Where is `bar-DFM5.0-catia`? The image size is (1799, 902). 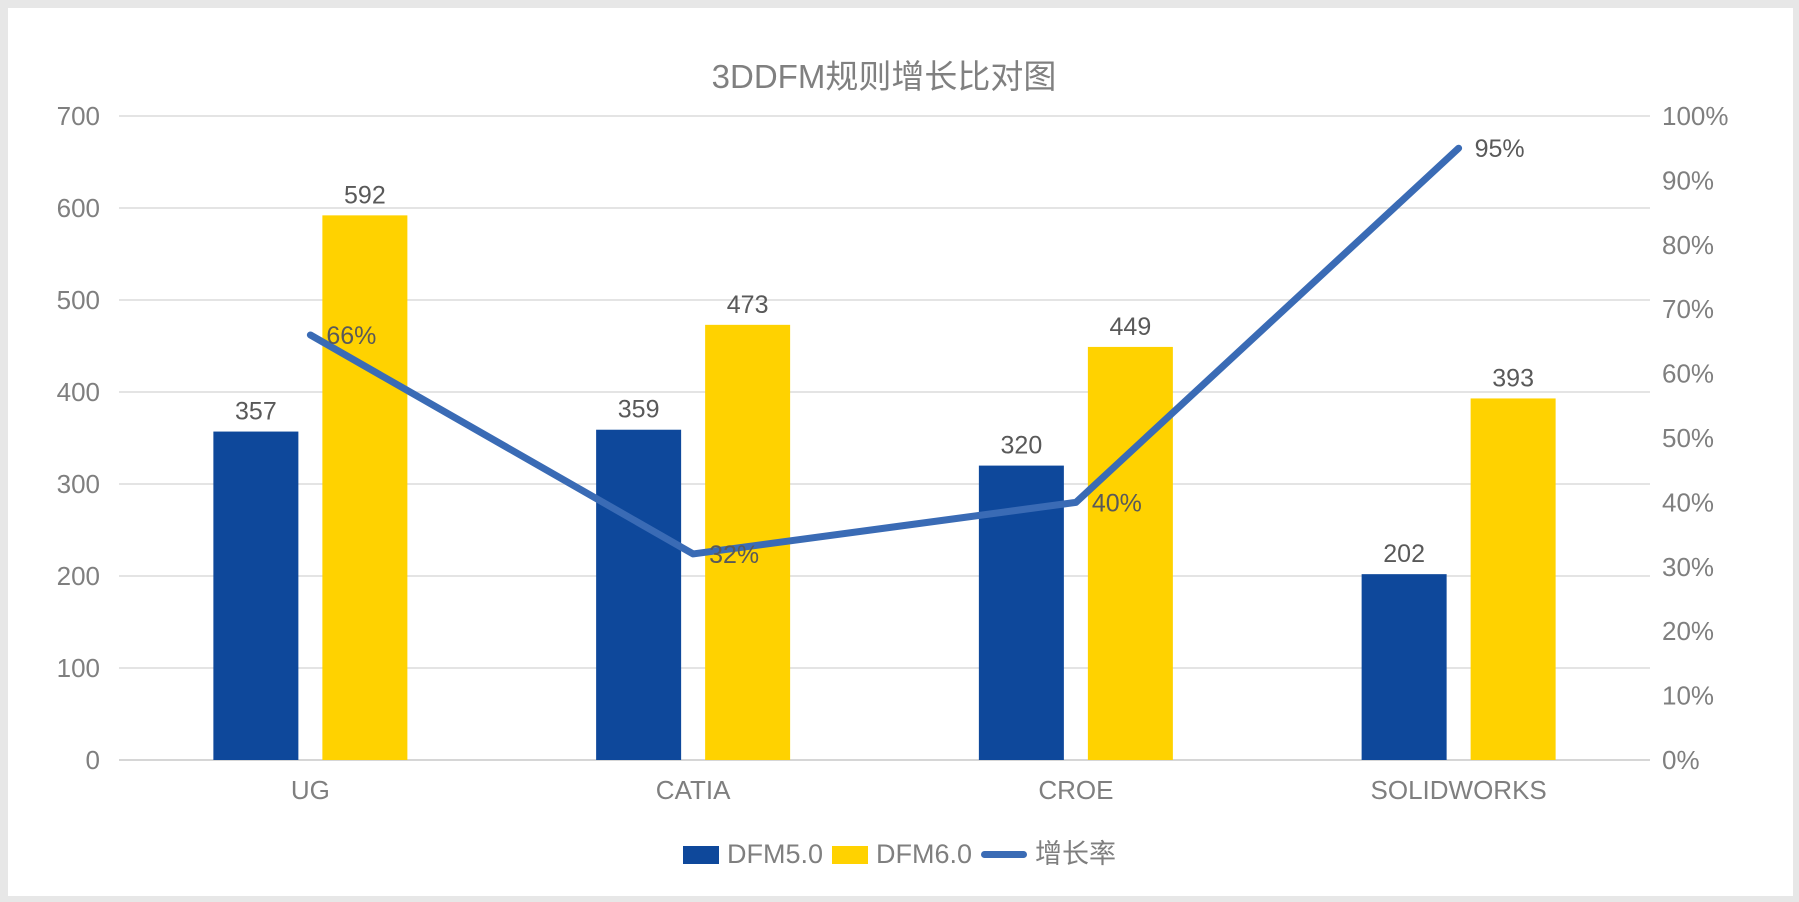
bar-DFM5.0-catia is located at coordinates (639, 594).